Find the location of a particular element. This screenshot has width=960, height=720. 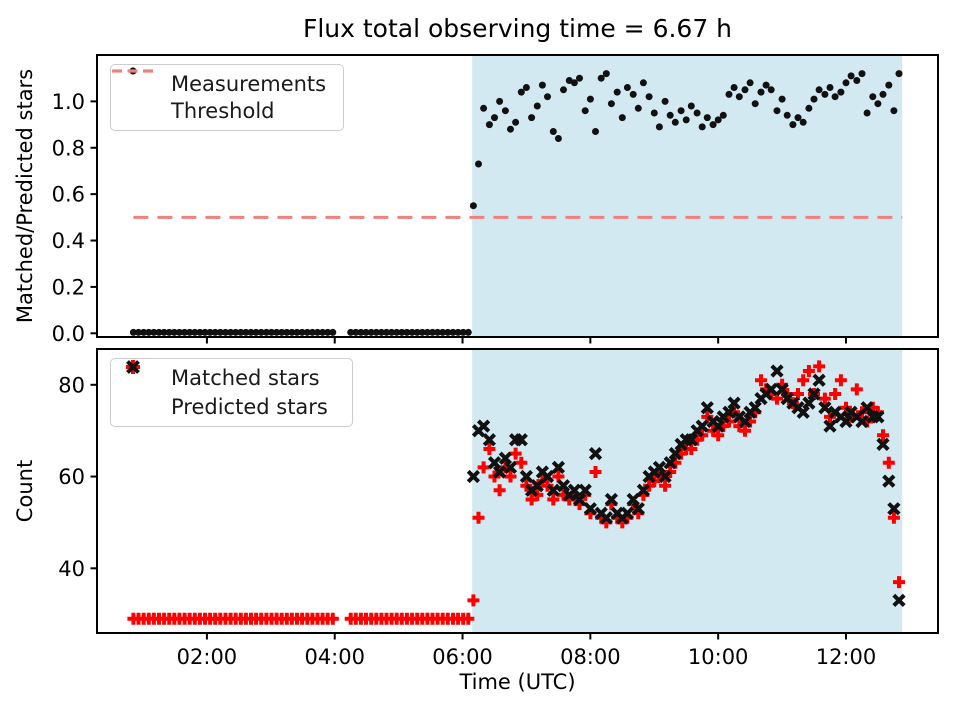

x-tick-label: 02:00 is located at coordinates (207, 657).